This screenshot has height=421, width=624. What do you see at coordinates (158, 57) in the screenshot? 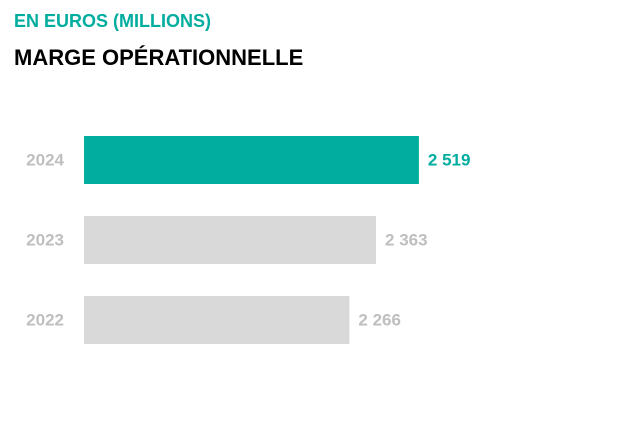
I see `chart-title: MARGE OPÉRATIONNELLE` at bounding box center [158, 57].